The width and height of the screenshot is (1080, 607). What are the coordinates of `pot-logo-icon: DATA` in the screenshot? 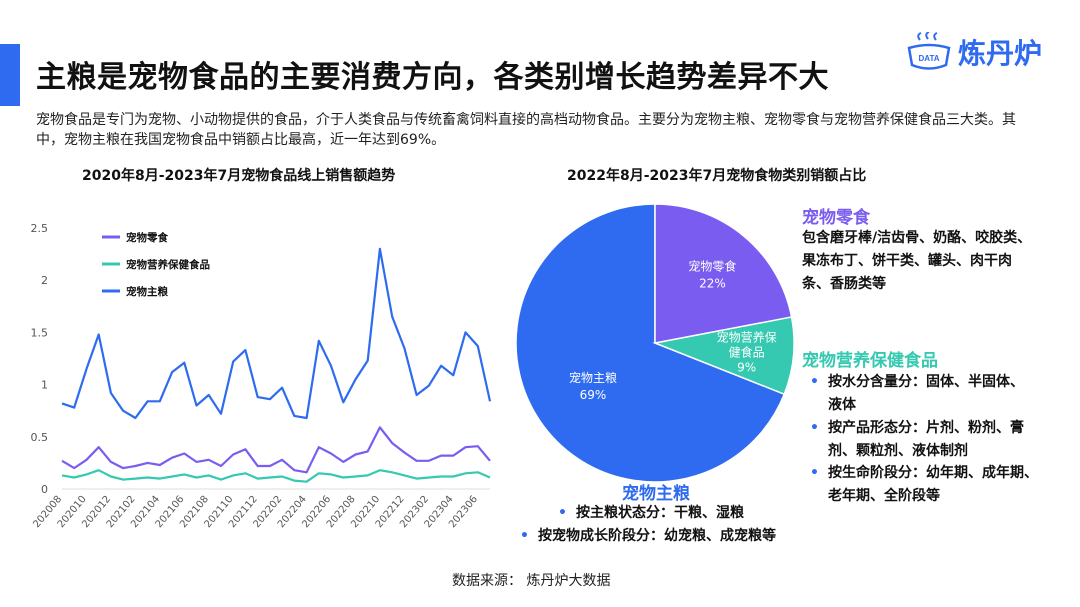 It's located at (929, 51).